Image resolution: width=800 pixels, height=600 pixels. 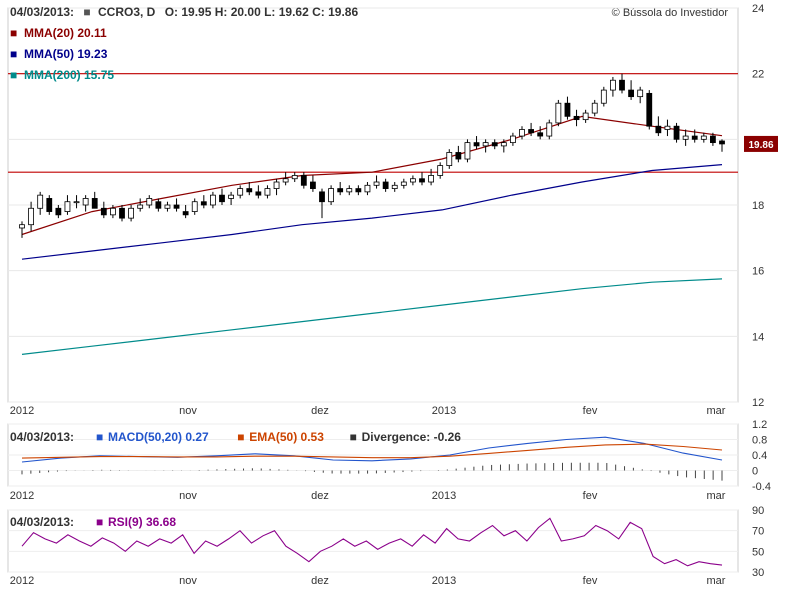 I want to click on price-y-tick: 12, so click(x=758, y=403).